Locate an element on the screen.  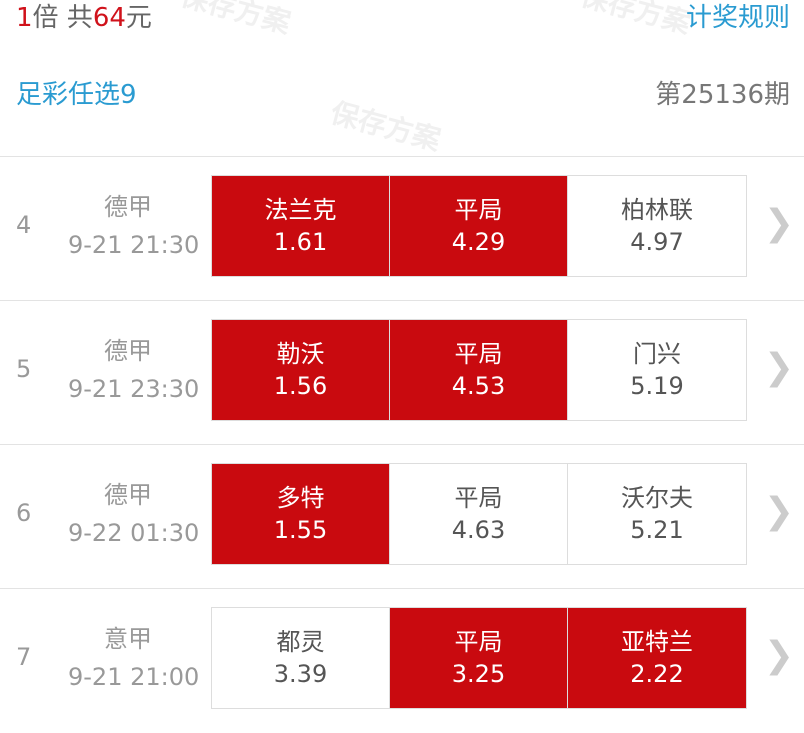
option-name: 勒沃 is located at coordinates (300, 354).